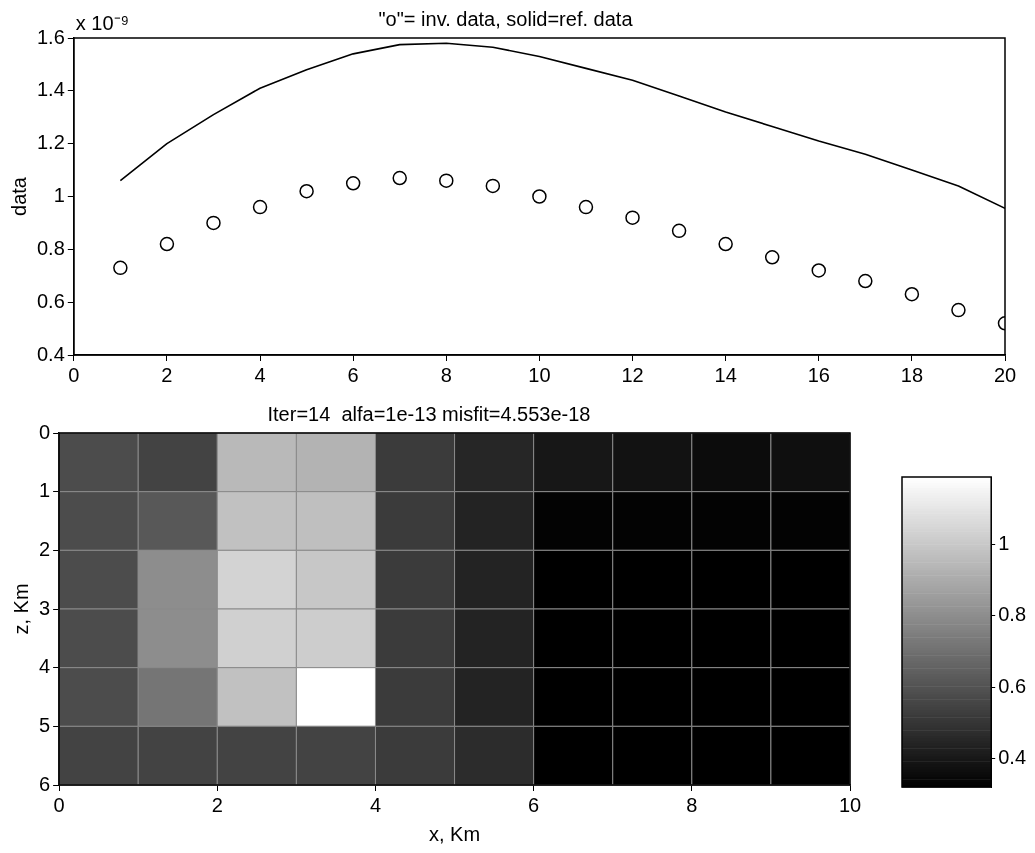 This screenshot has height=853, width=1035. What do you see at coordinates (506, 18) in the screenshot?
I see `chart-title: "o"= inv. data, solid=ref. data` at bounding box center [506, 18].